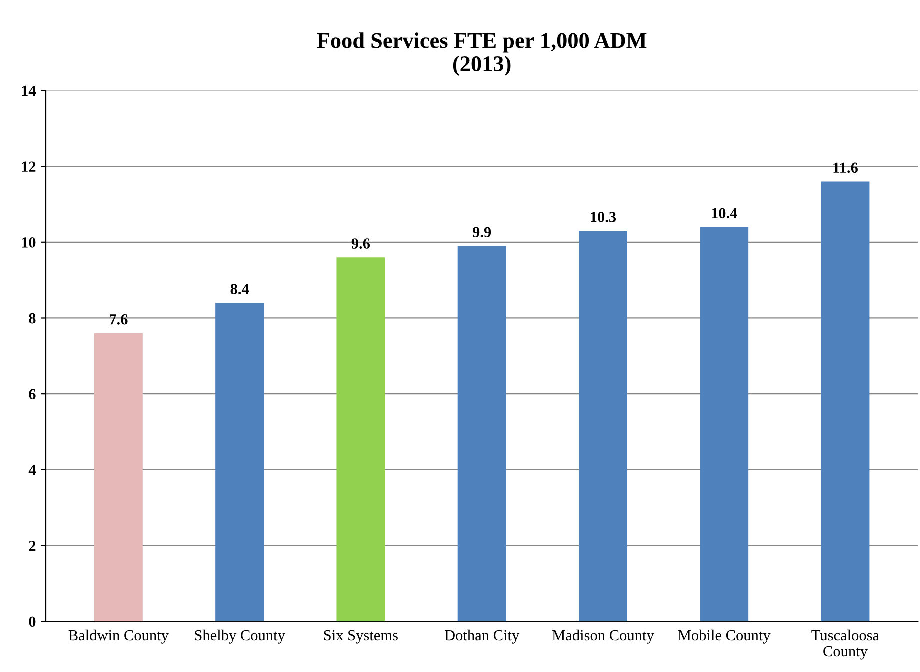 This screenshot has height=672, width=920. What do you see at coordinates (29, 91) in the screenshot?
I see `y-tick-label: 14` at bounding box center [29, 91].